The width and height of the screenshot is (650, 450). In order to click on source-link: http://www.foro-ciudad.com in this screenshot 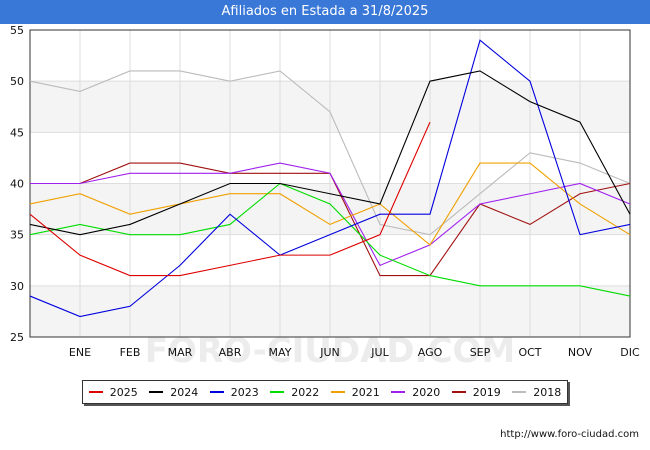, I will do `click(569, 434)`.